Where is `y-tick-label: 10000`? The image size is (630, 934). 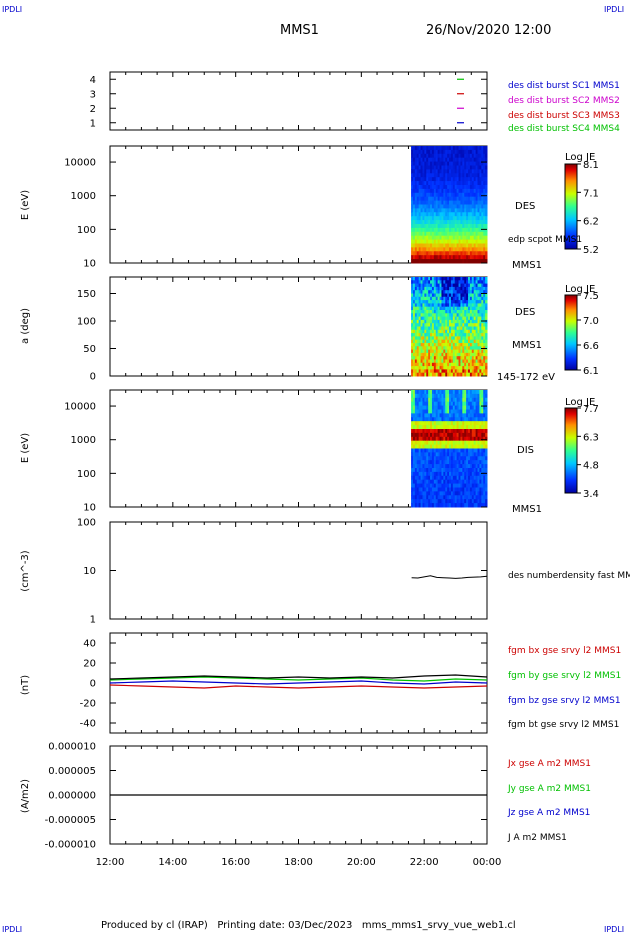 y-tick-label: 10000 is located at coordinates (80, 407).